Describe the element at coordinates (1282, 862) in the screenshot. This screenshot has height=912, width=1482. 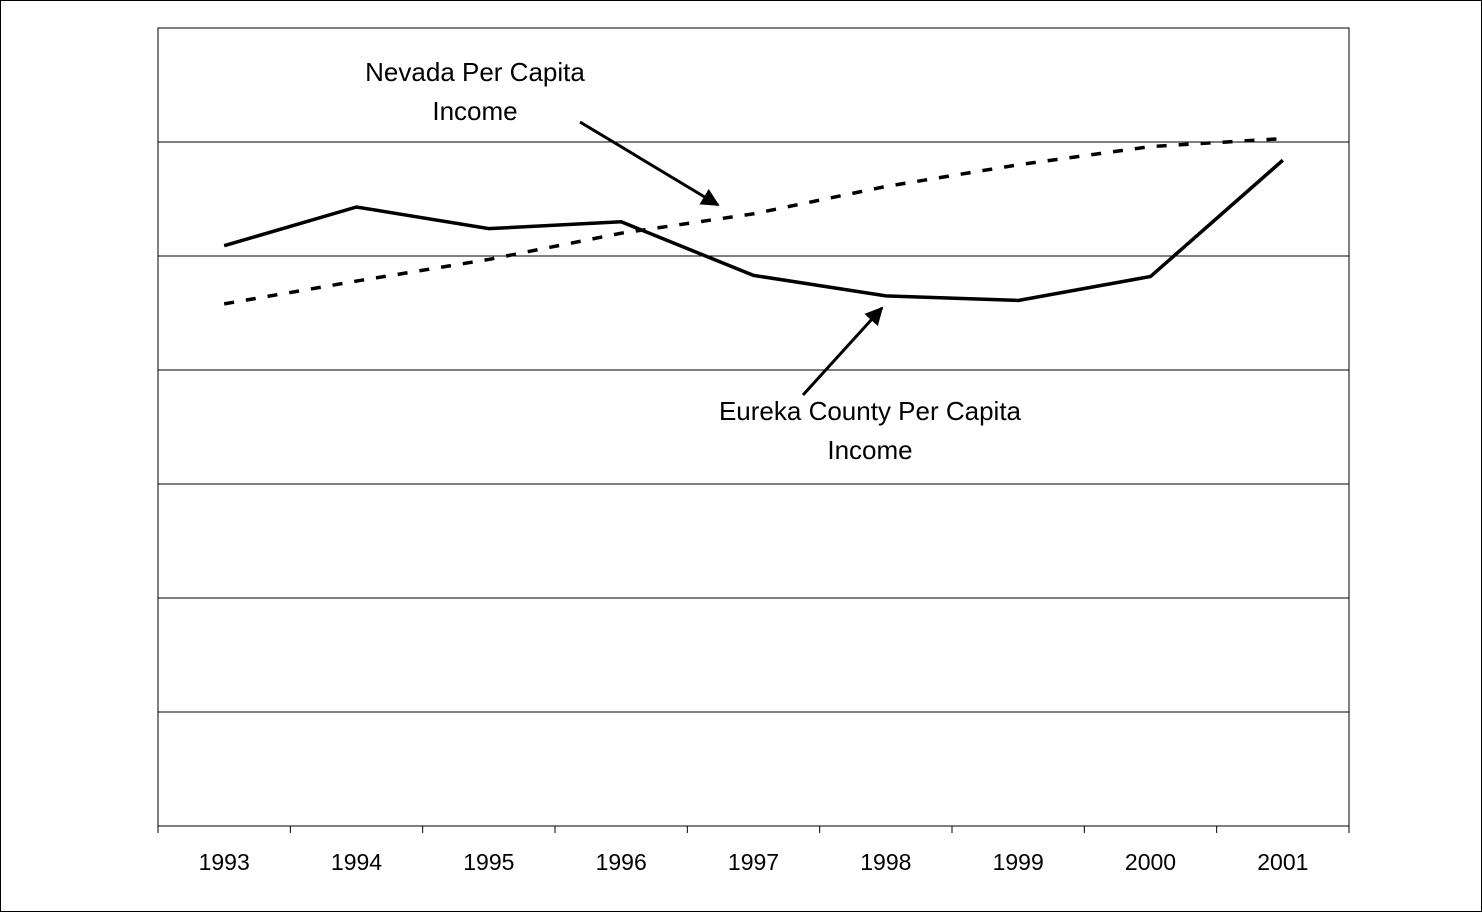
I see `x-tick-label: 2001` at that location.